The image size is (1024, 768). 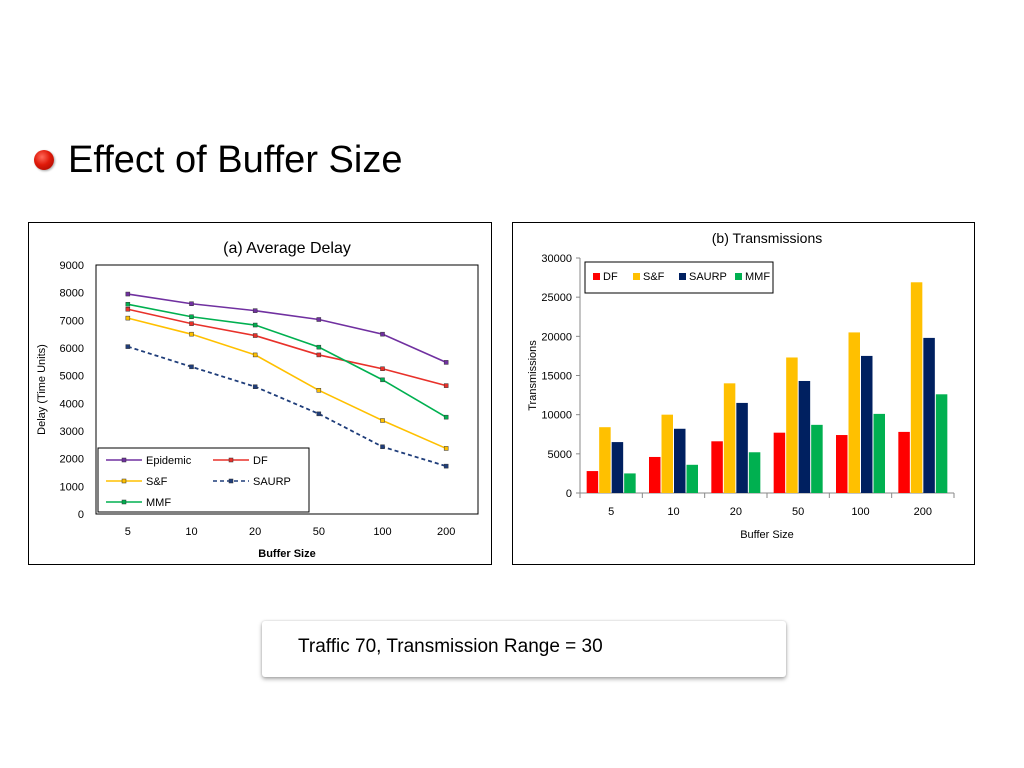 I want to click on chart-b-y-tick-label: 10000, so click(x=556, y=416).